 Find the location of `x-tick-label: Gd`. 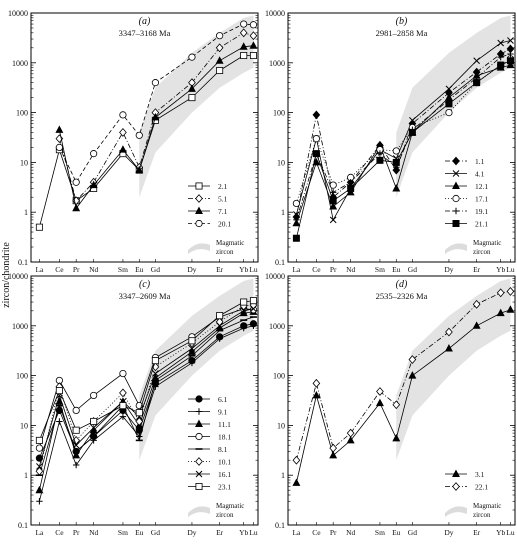

x-tick-label: Gd is located at coordinates (412, 532).